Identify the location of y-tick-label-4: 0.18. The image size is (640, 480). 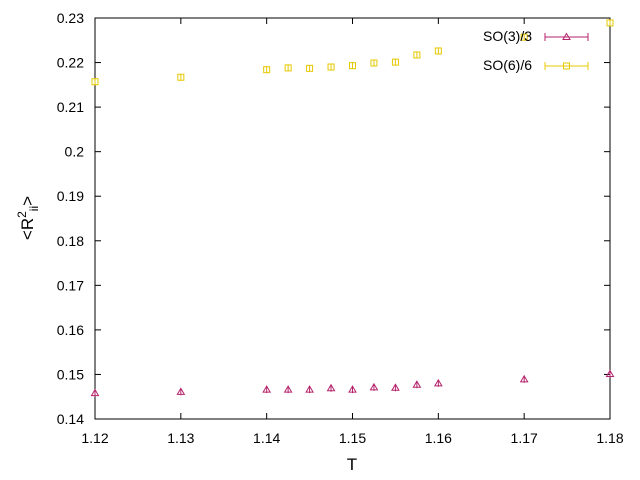
(70, 241).